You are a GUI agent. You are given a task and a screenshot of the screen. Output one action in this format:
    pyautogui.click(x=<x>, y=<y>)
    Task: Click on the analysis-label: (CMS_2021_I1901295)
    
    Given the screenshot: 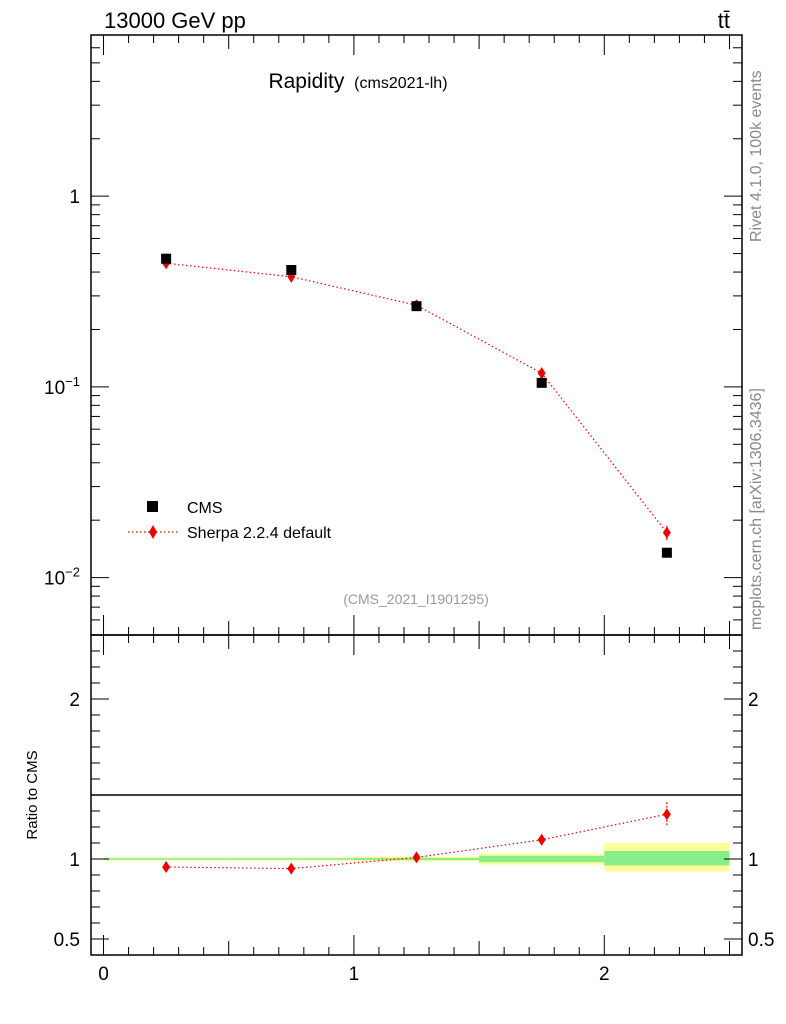 What is the action you would take?
    pyautogui.click(x=416, y=599)
    